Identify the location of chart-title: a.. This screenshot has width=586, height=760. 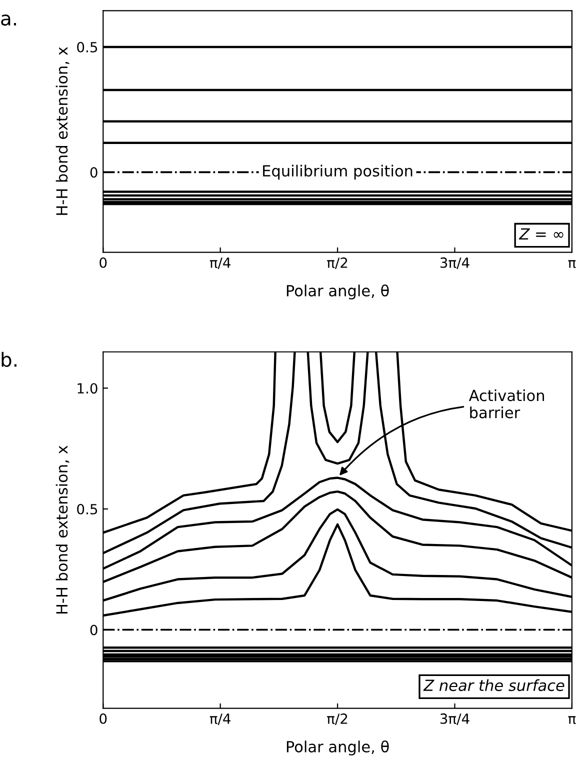
(8, 20).